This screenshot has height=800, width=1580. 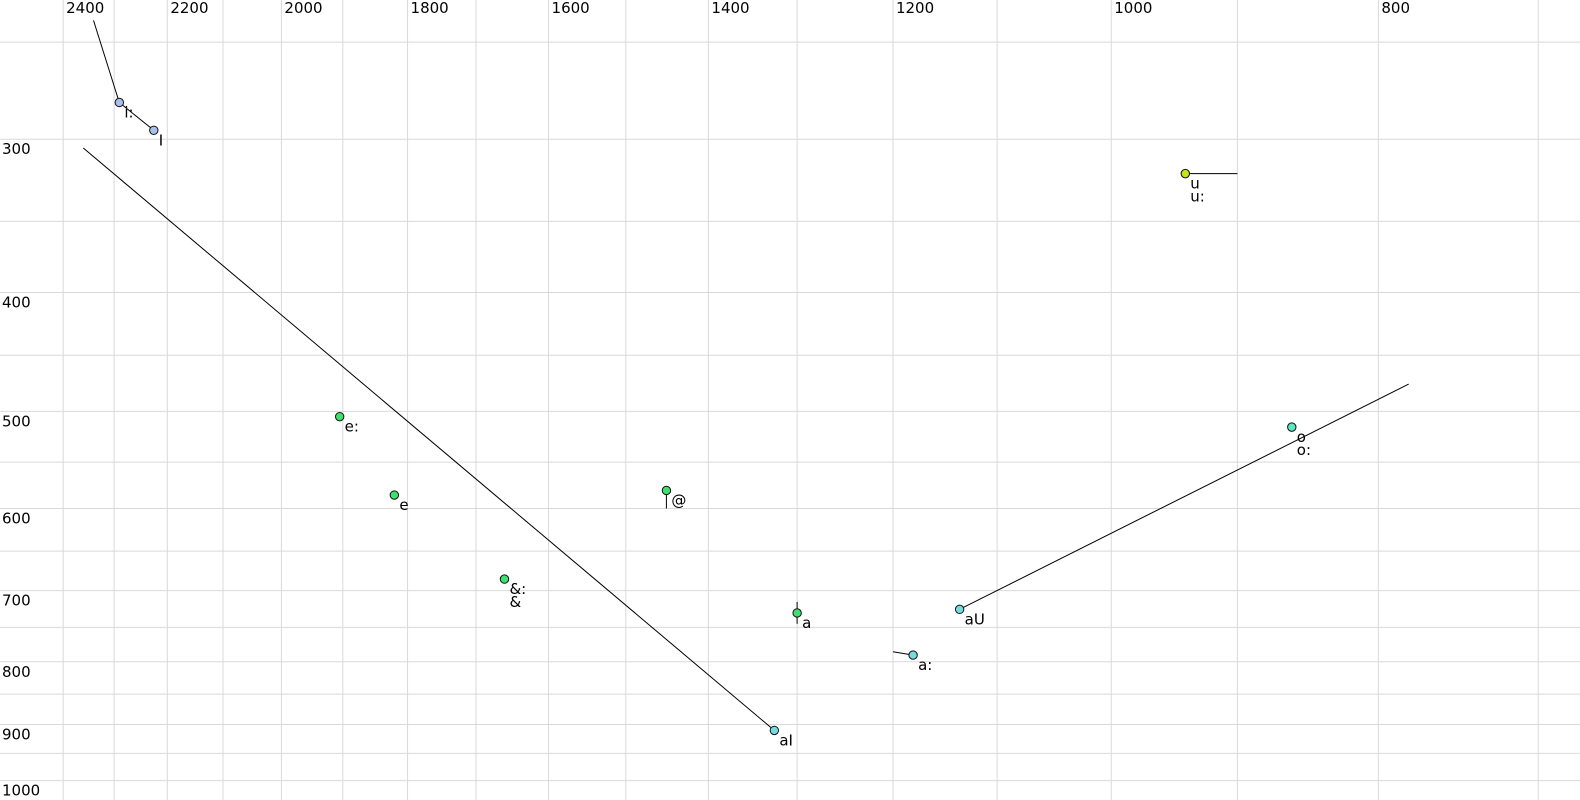 What do you see at coordinates (504, 579) in the screenshot?
I see `point-dot-&:` at bounding box center [504, 579].